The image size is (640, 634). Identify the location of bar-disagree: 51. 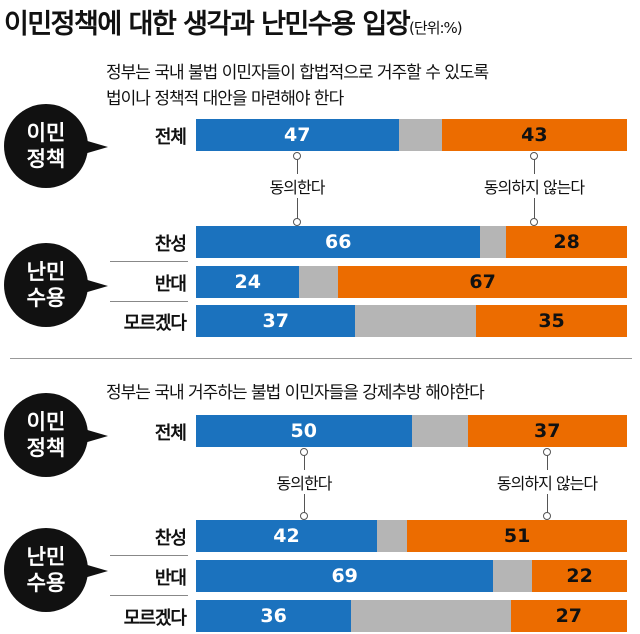
(517, 536).